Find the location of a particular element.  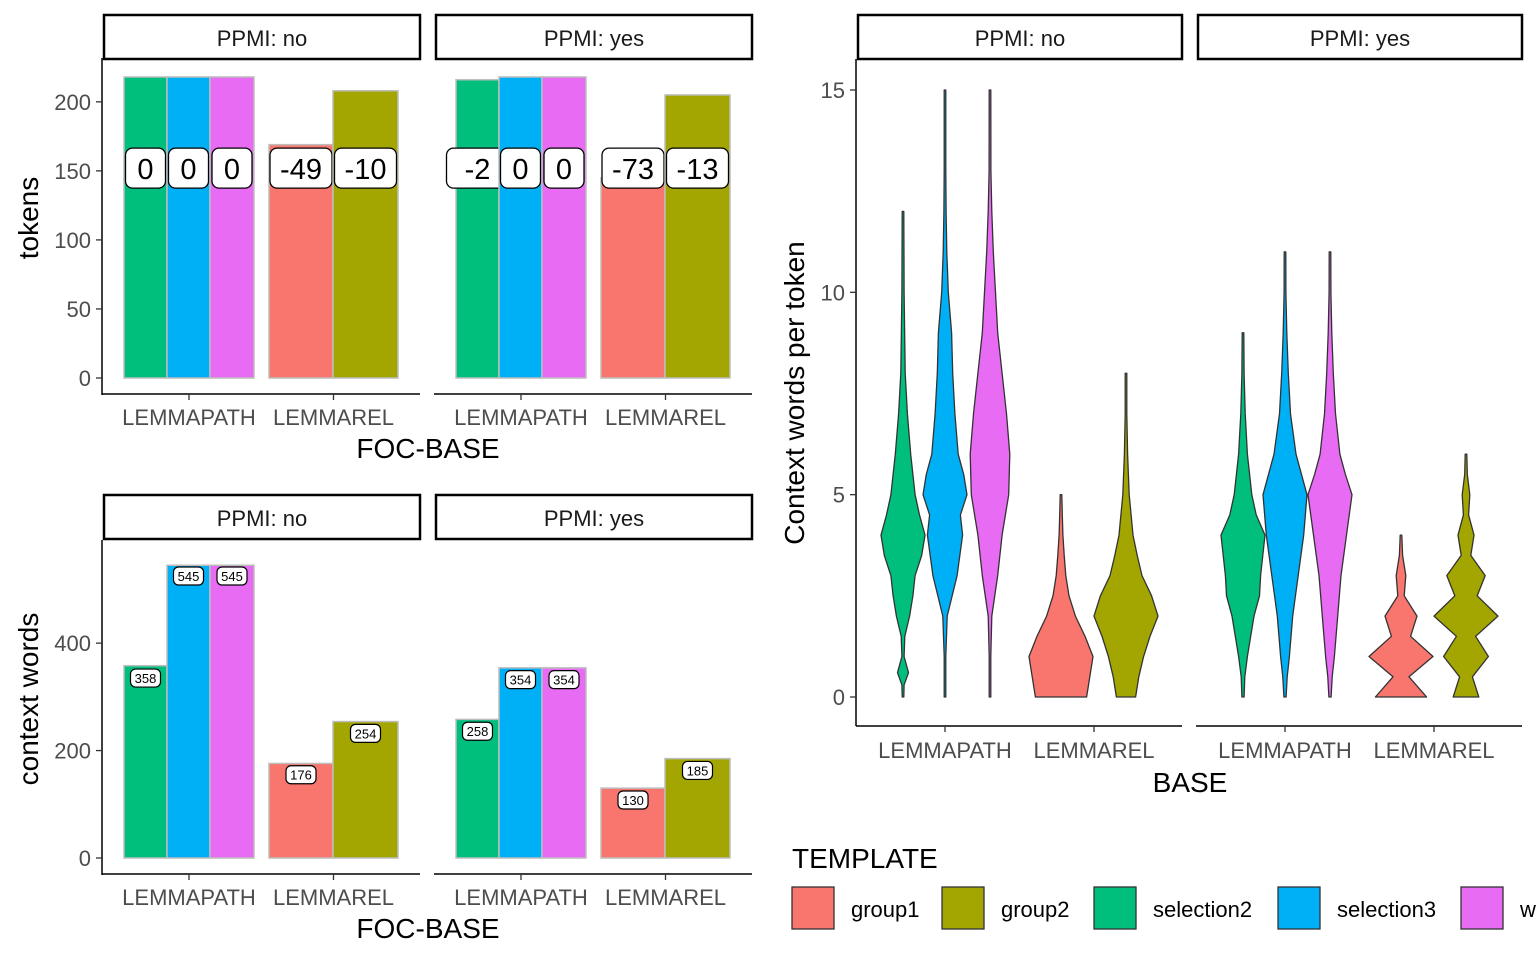

y-tick-label: 15 is located at coordinates (833, 90).